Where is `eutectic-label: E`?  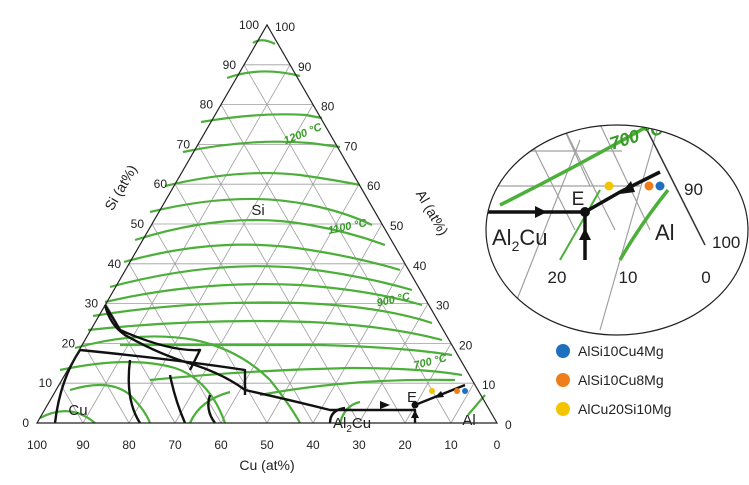
eutectic-label: E is located at coordinates (412, 397).